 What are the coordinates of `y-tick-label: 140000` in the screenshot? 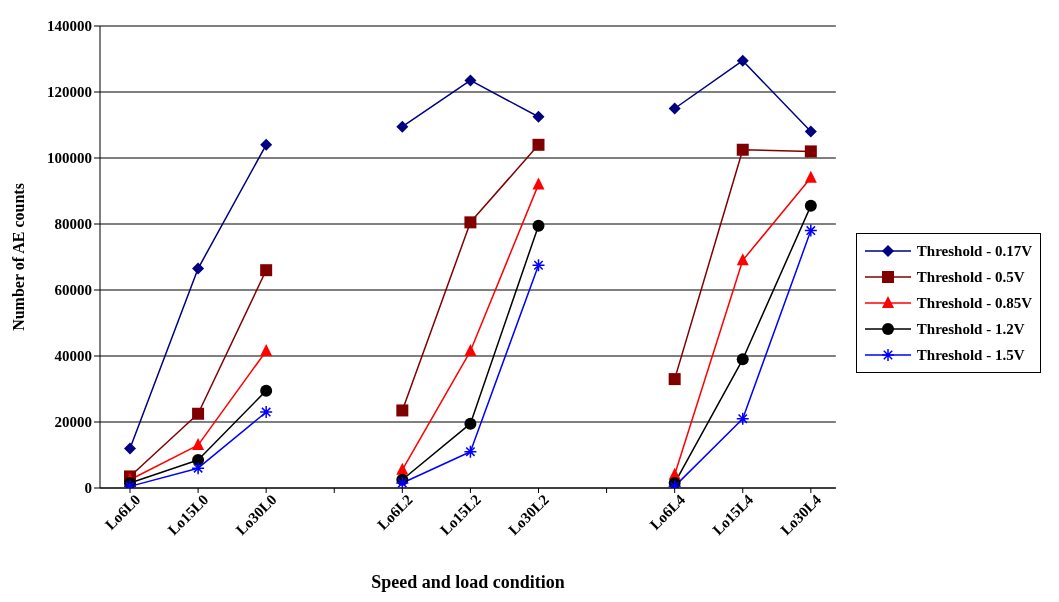 It's located at (69, 26).